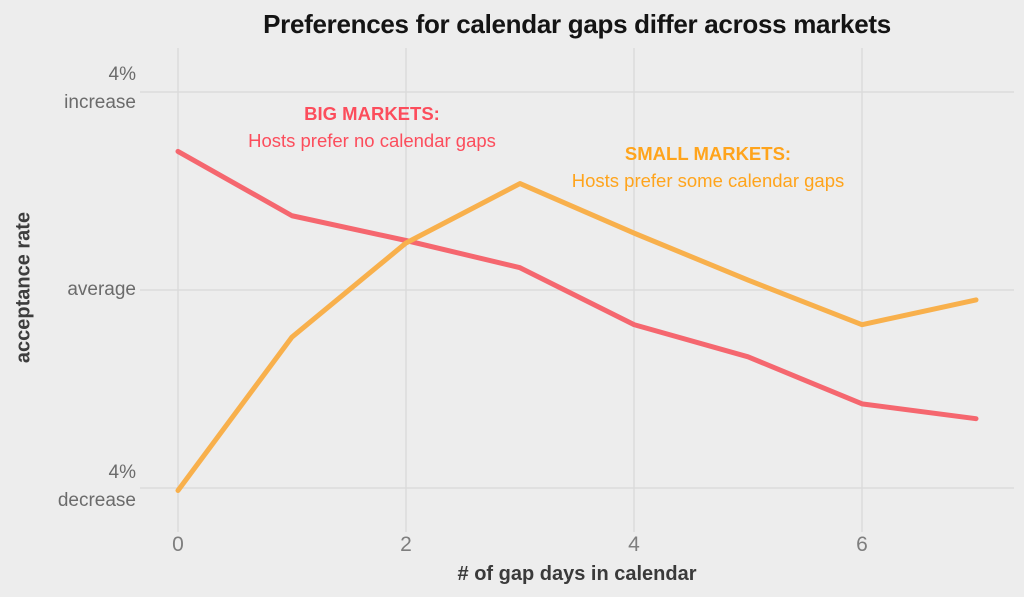 The height and width of the screenshot is (597, 1024). I want to click on y-tick-4pct-decrease: 4% decrease, so click(96, 486).